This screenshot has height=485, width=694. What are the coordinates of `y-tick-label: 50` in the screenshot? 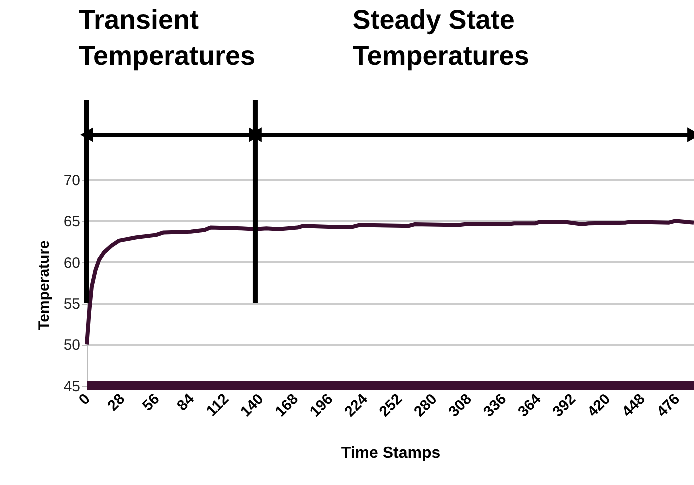 It's located at (72, 345).